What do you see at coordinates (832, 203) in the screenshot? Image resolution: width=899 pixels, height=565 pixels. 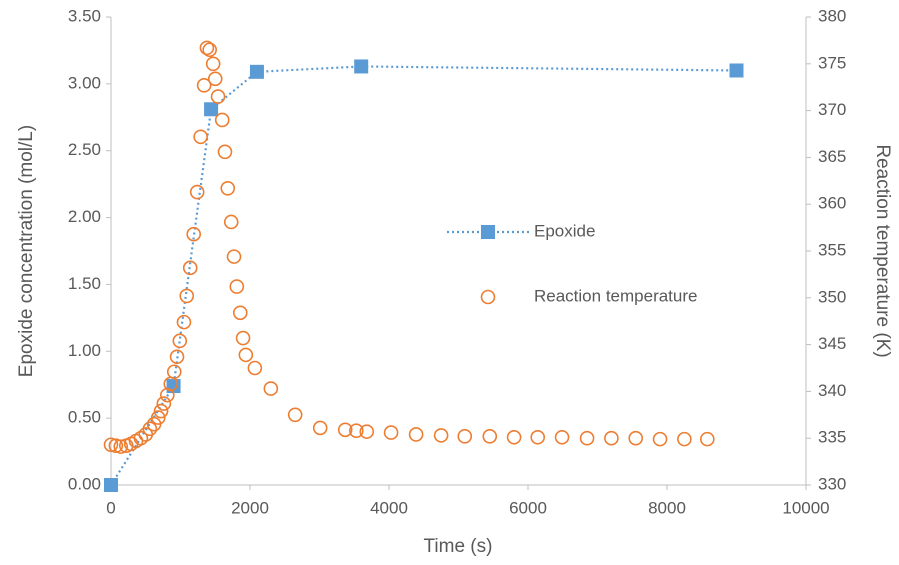 I see `y2-tick-label: 360` at bounding box center [832, 203].